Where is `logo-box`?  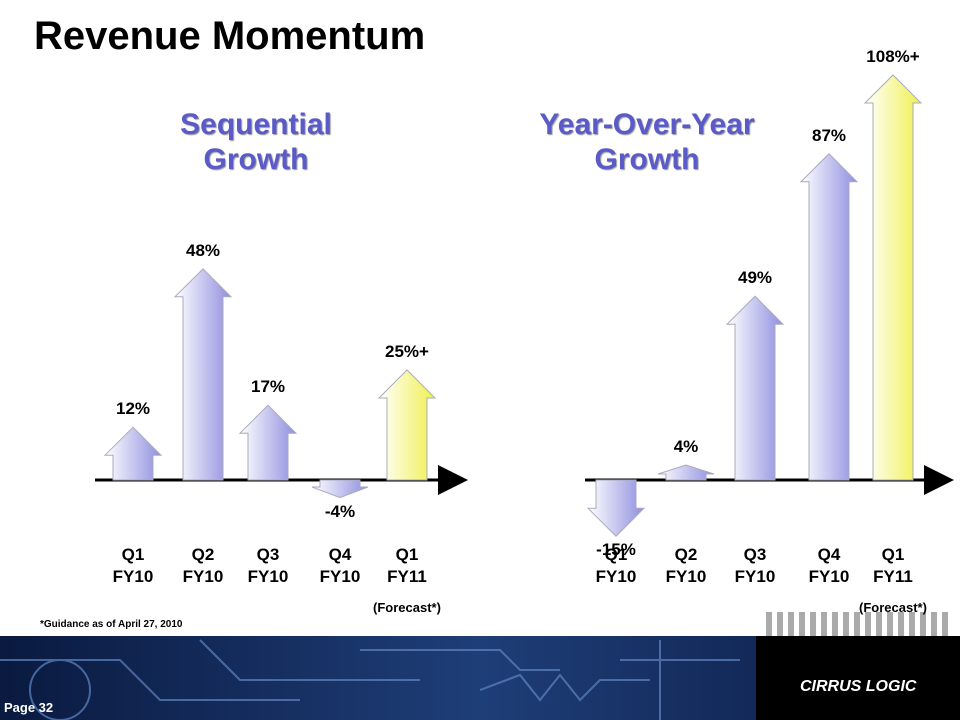 logo-box is located at coordinates (858, 678).